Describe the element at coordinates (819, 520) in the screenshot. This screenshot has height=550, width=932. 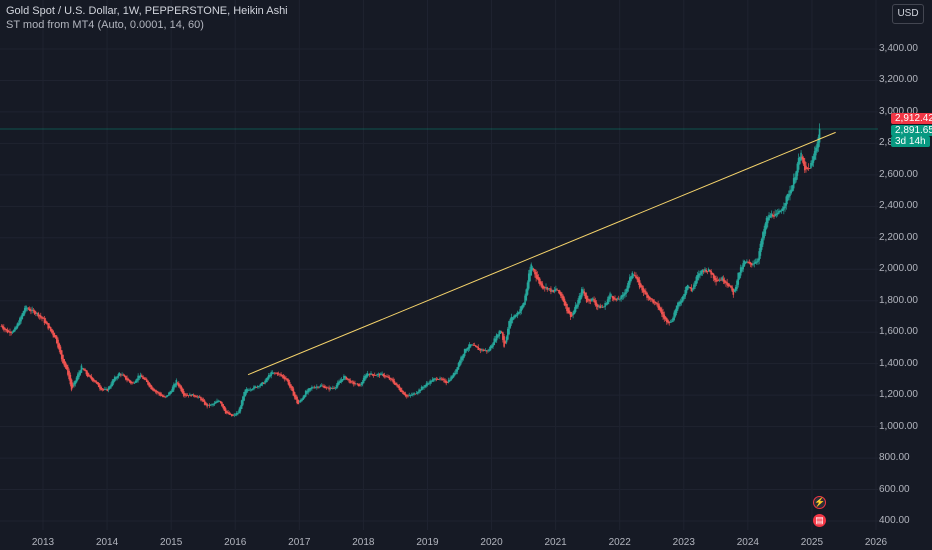
I see `flag-icon: ▤` at that location.